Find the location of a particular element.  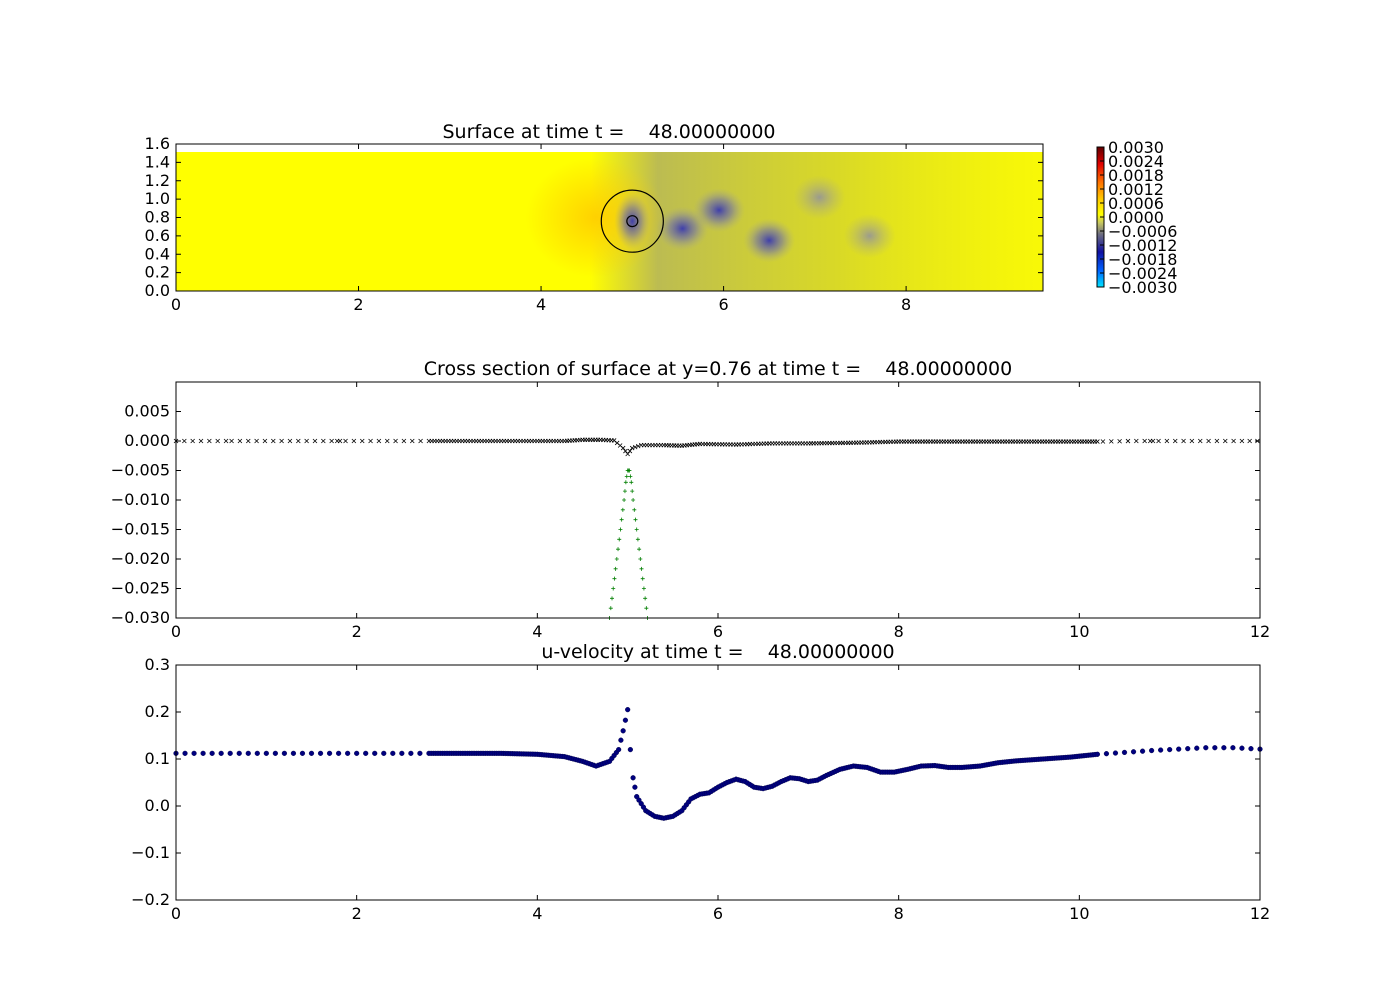

p1-x-tick-label: 0 is located at coordinates (176, 631).